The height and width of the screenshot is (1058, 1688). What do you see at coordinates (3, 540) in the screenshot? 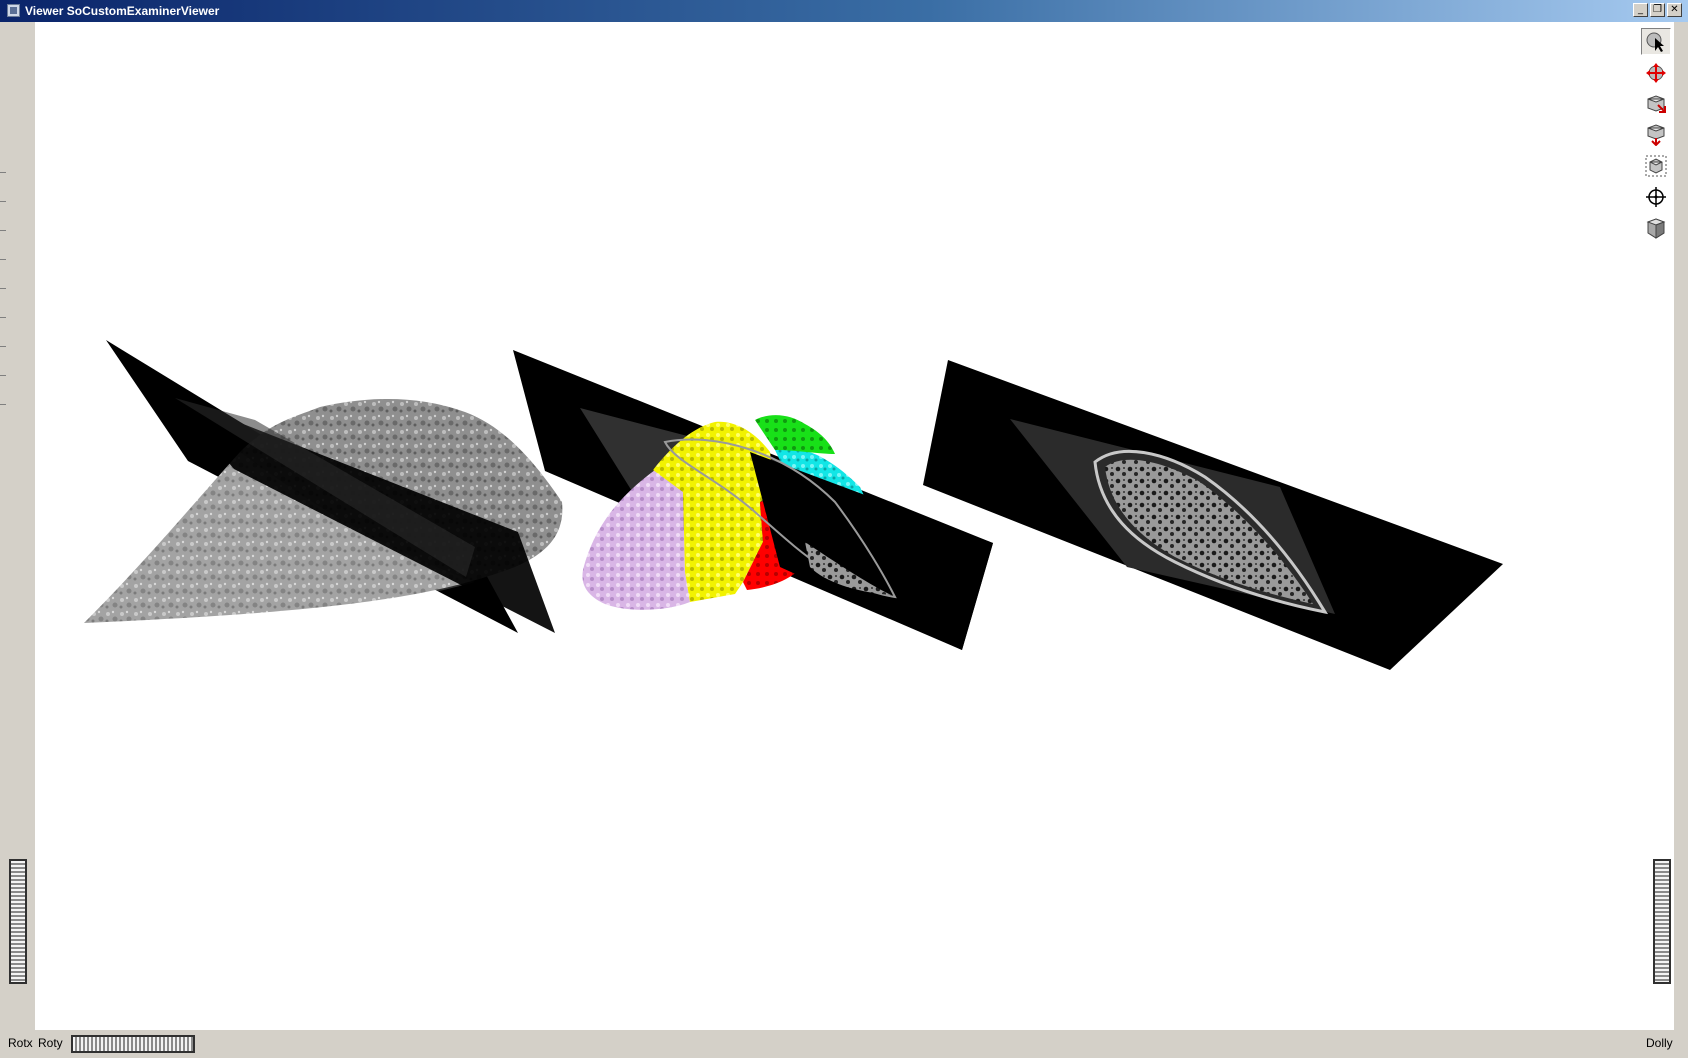
I see `left-edge-strip` at bounding box center [3, 540].